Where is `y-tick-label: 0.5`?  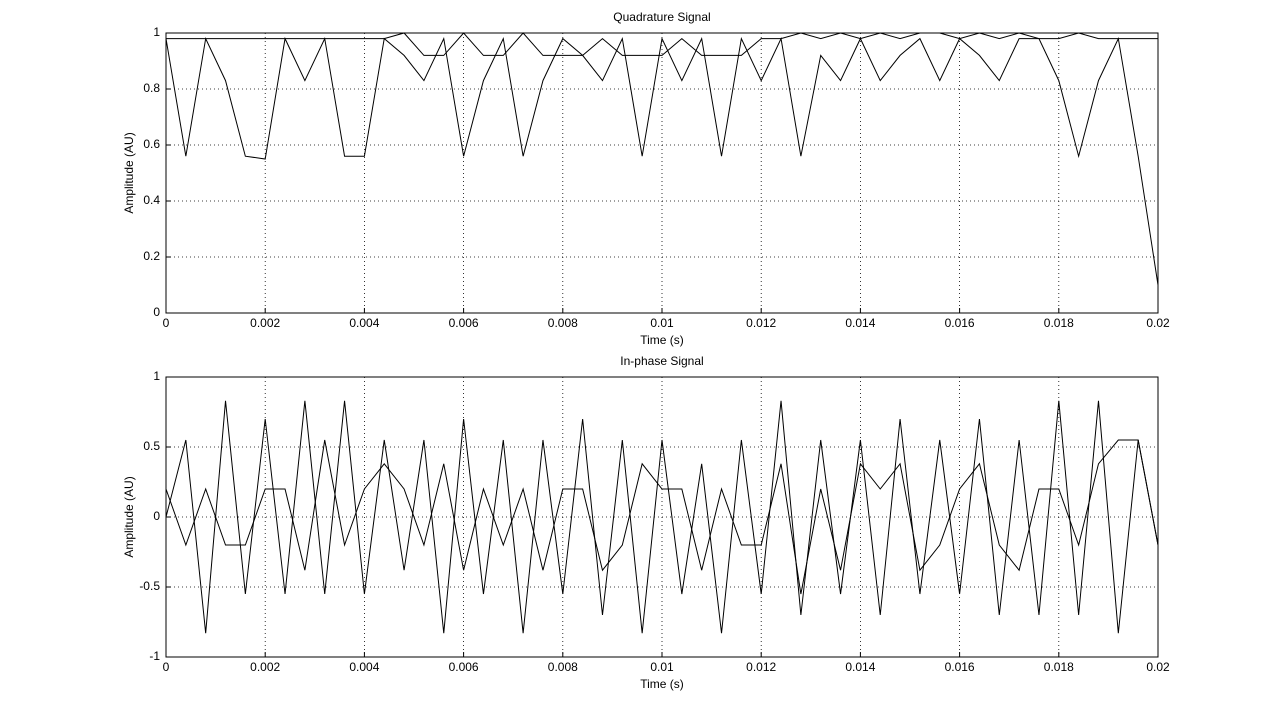
y-tick-label: 0.5 is located at coordinates (151, 446).